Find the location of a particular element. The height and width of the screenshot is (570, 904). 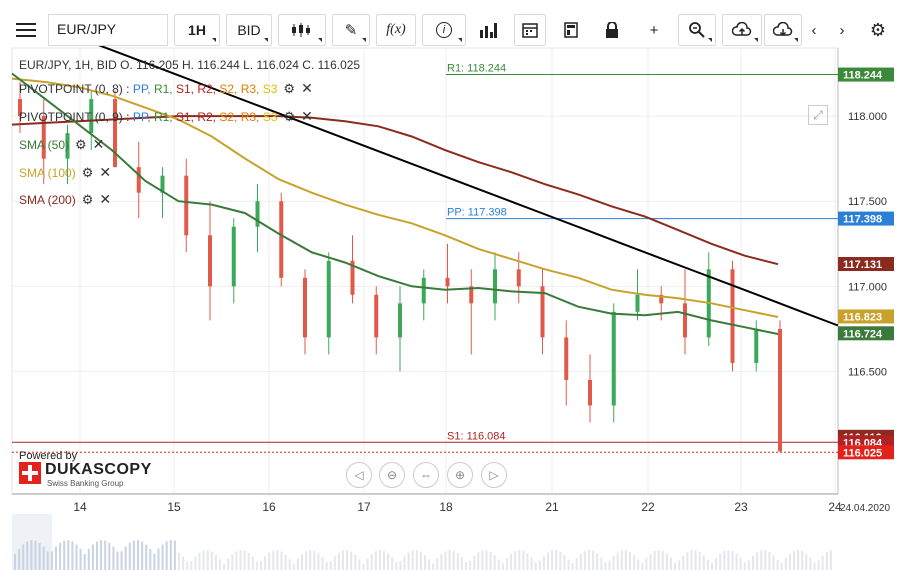

calendar-icon is located at coordinates (530, 30).